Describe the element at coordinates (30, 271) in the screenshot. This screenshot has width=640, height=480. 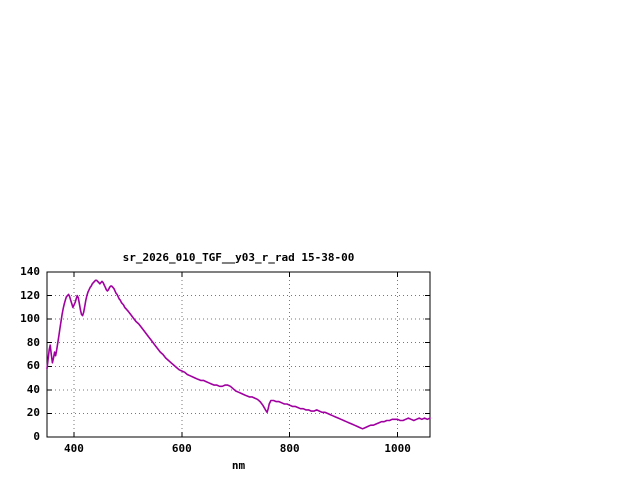
I see `y-tick-label: 140` at that location.